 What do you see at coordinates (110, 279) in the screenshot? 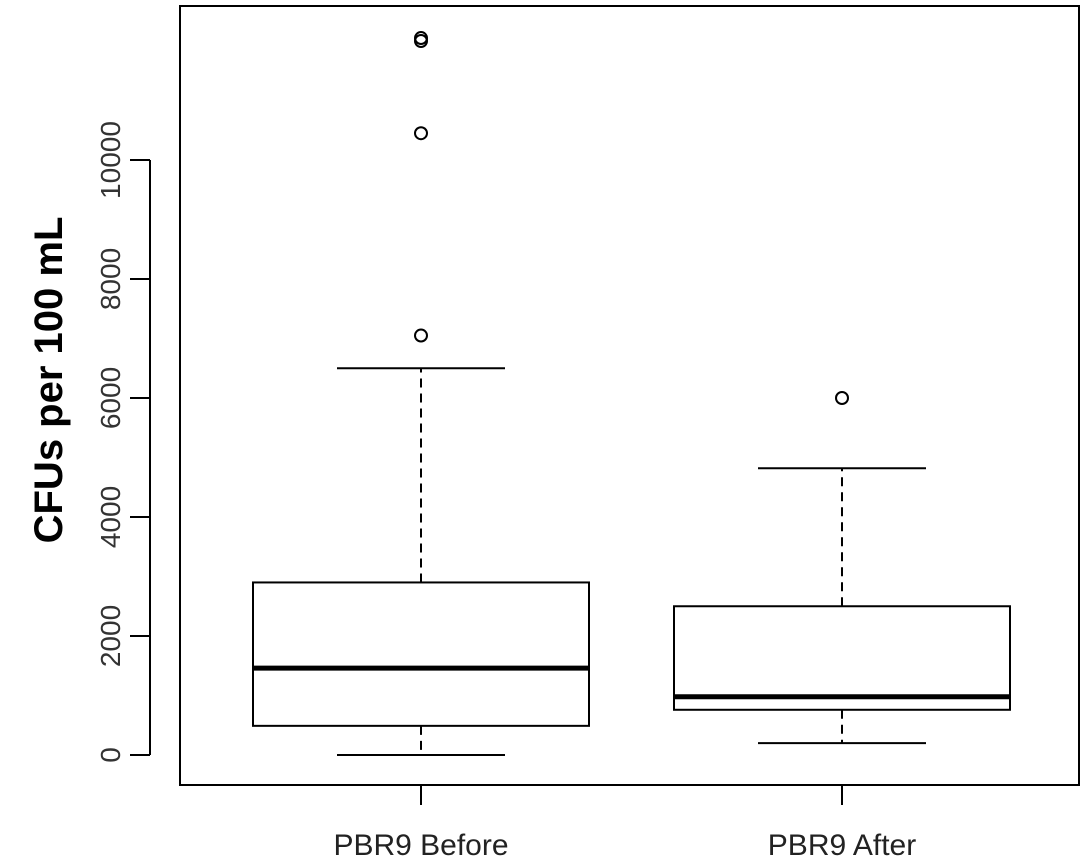
I see `y-tick-label: 8000` at bounding box center [110, 279].